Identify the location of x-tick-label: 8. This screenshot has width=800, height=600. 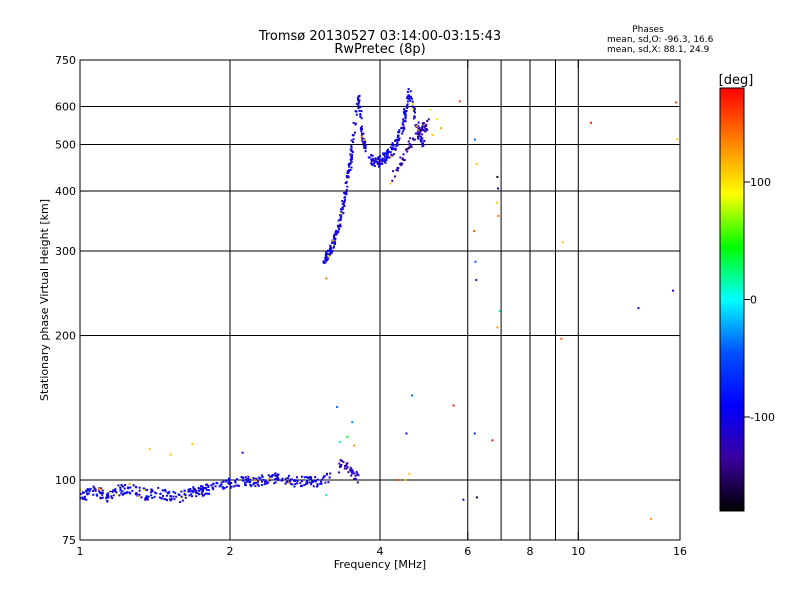
(530, 551).